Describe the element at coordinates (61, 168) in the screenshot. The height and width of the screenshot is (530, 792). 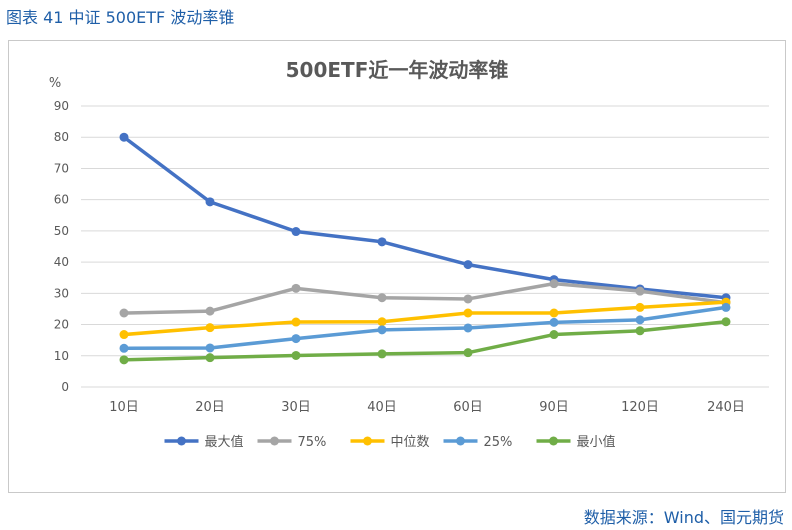
I see `y-tick-label: 70` at that location.